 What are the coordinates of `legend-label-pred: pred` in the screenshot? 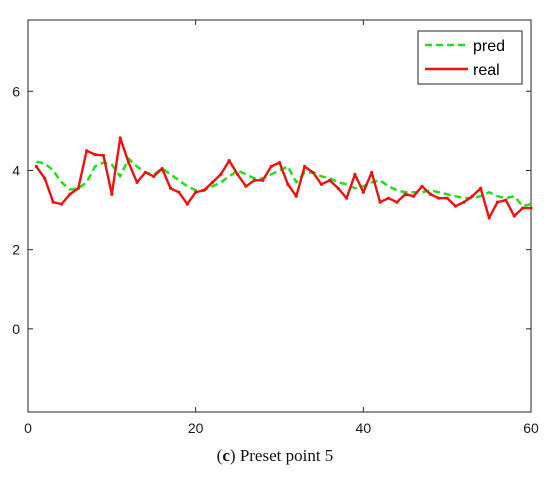 It's located at (489, 46).